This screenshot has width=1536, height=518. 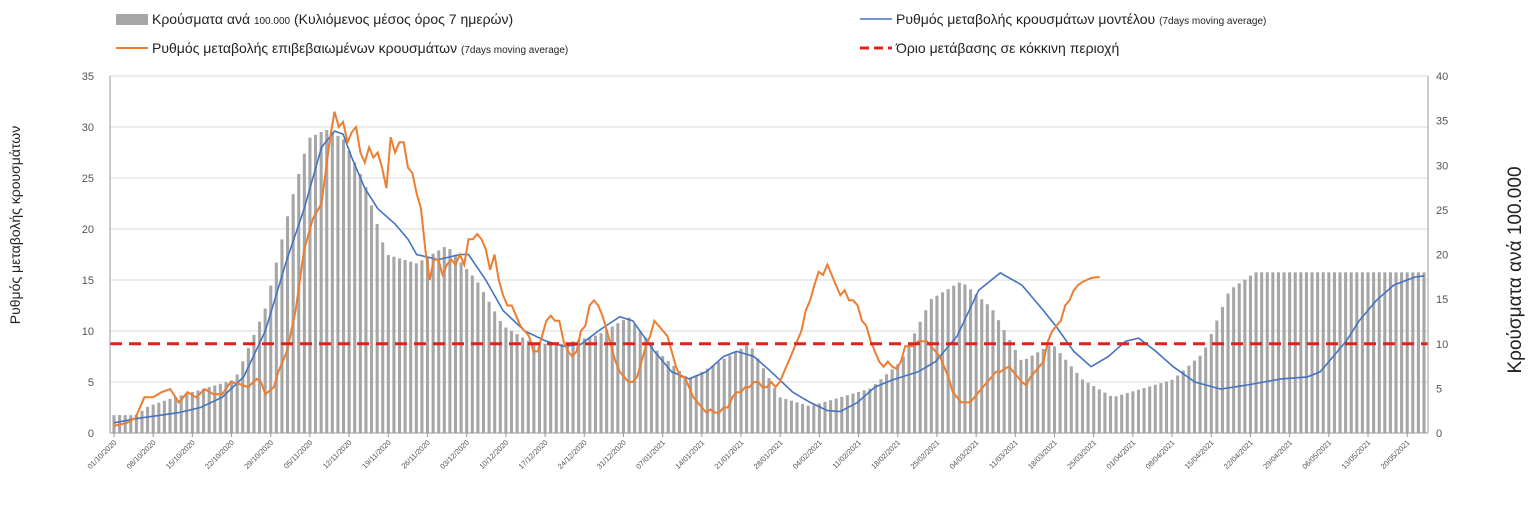 I want to click on right-tick-label: 30, so click(x=1442, y=166).